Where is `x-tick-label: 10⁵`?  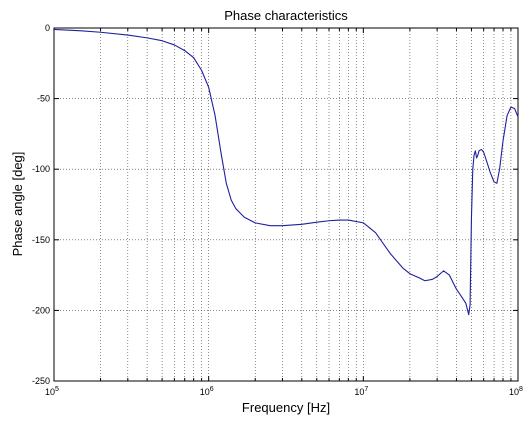 x-tick-label: 10⁵ is located at coordinates (52, 391).